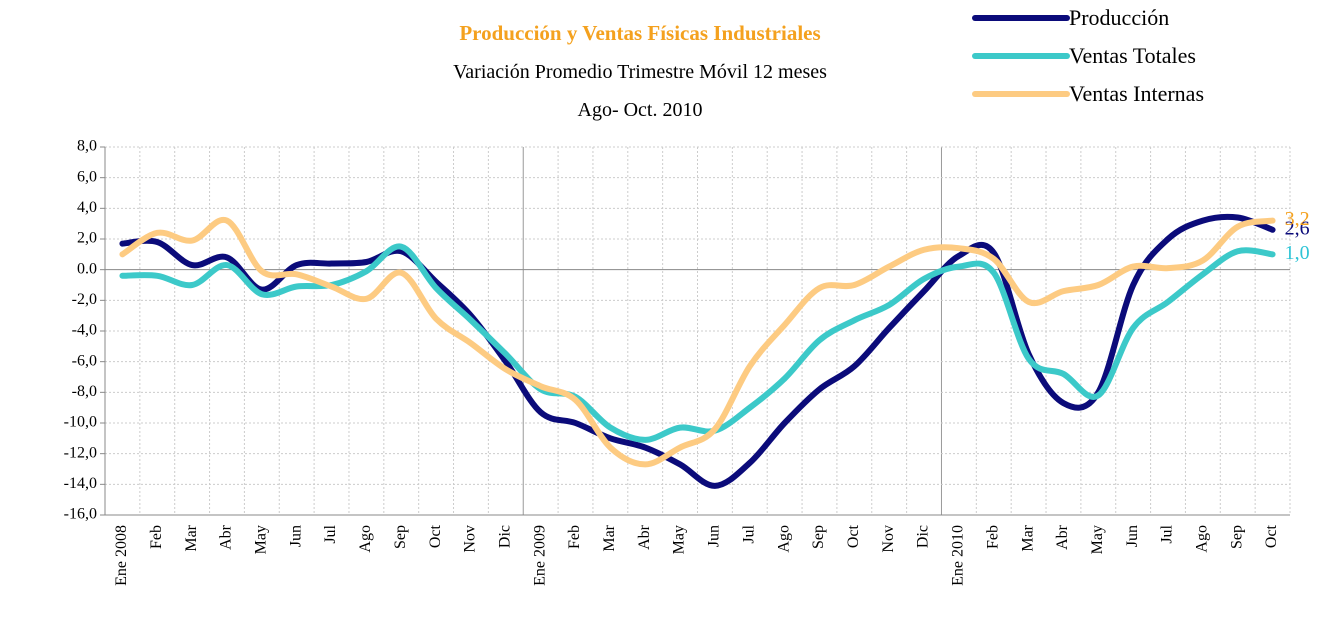 This screenshot has height=618, width=1342. Describe the element at coordinates (84, 330) in the screenshot. I see `y-tick-label: -4,0` at that location.